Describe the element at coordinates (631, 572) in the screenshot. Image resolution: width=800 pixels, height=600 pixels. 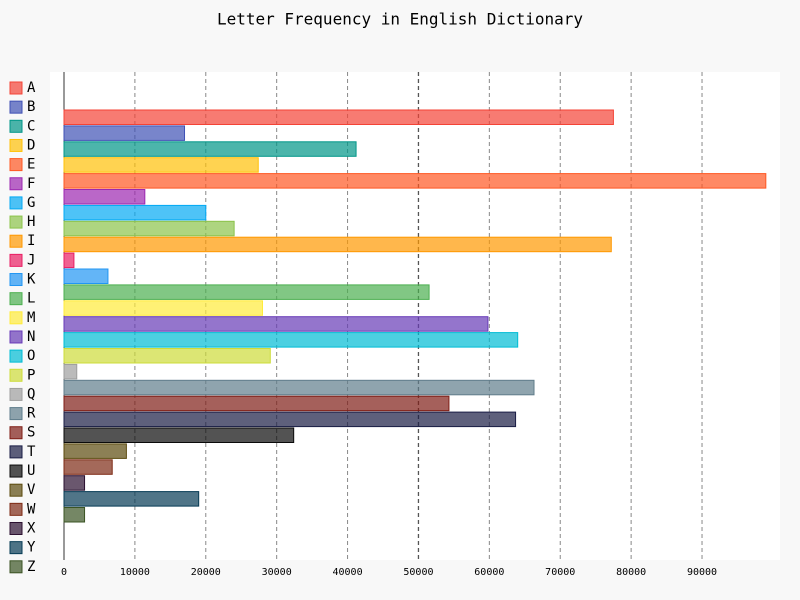
I see `x-tick-label: 80000` at that location.